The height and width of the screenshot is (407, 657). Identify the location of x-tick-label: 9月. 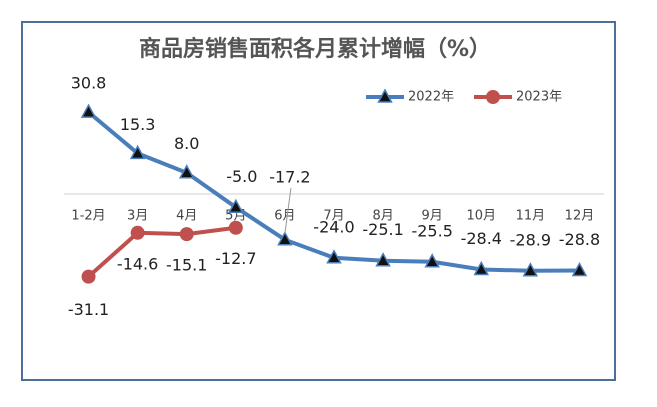
(432, 216).